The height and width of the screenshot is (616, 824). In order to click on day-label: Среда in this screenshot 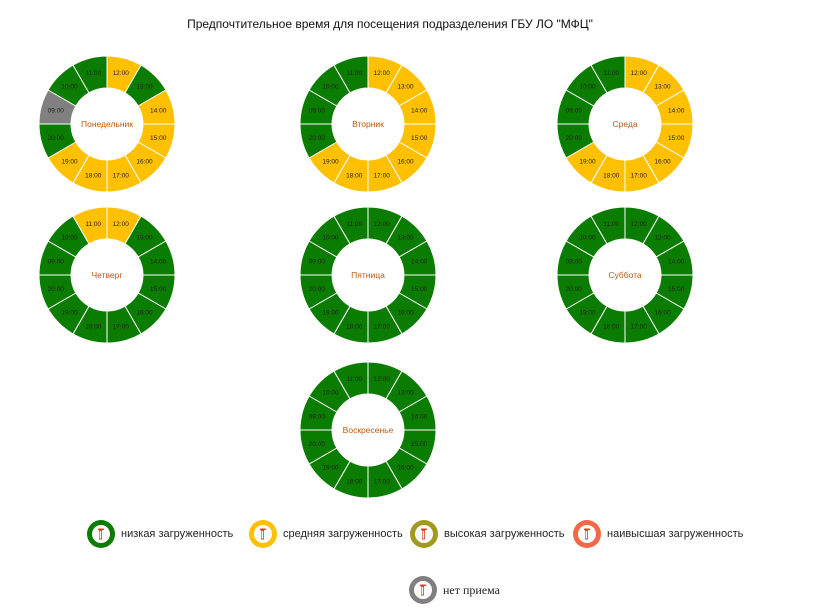, I will do `click(624, 124)`.